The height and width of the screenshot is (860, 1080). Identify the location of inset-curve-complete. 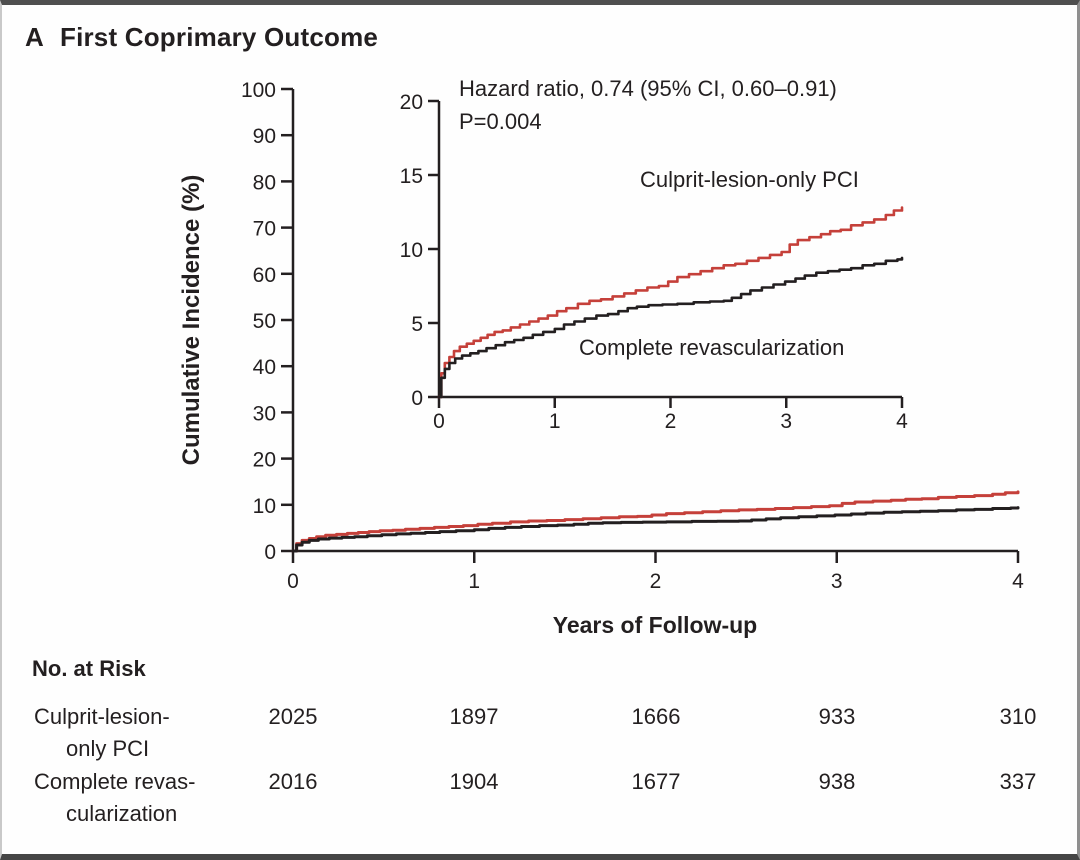
(670, 327).